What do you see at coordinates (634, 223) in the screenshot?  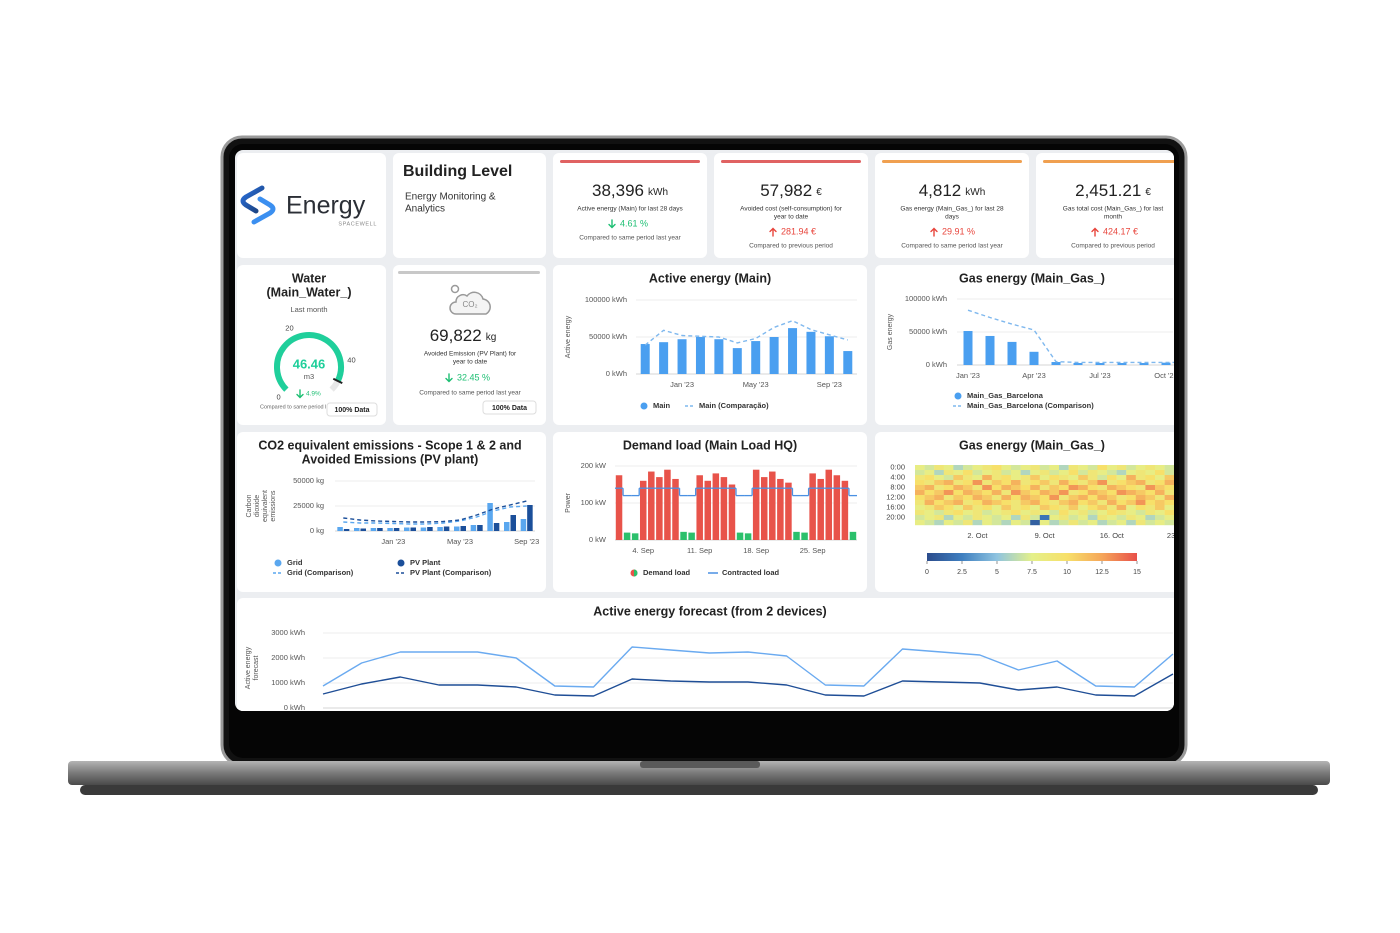 I see `kpi-change: 4.61 %` at bounding box center [634, 223].